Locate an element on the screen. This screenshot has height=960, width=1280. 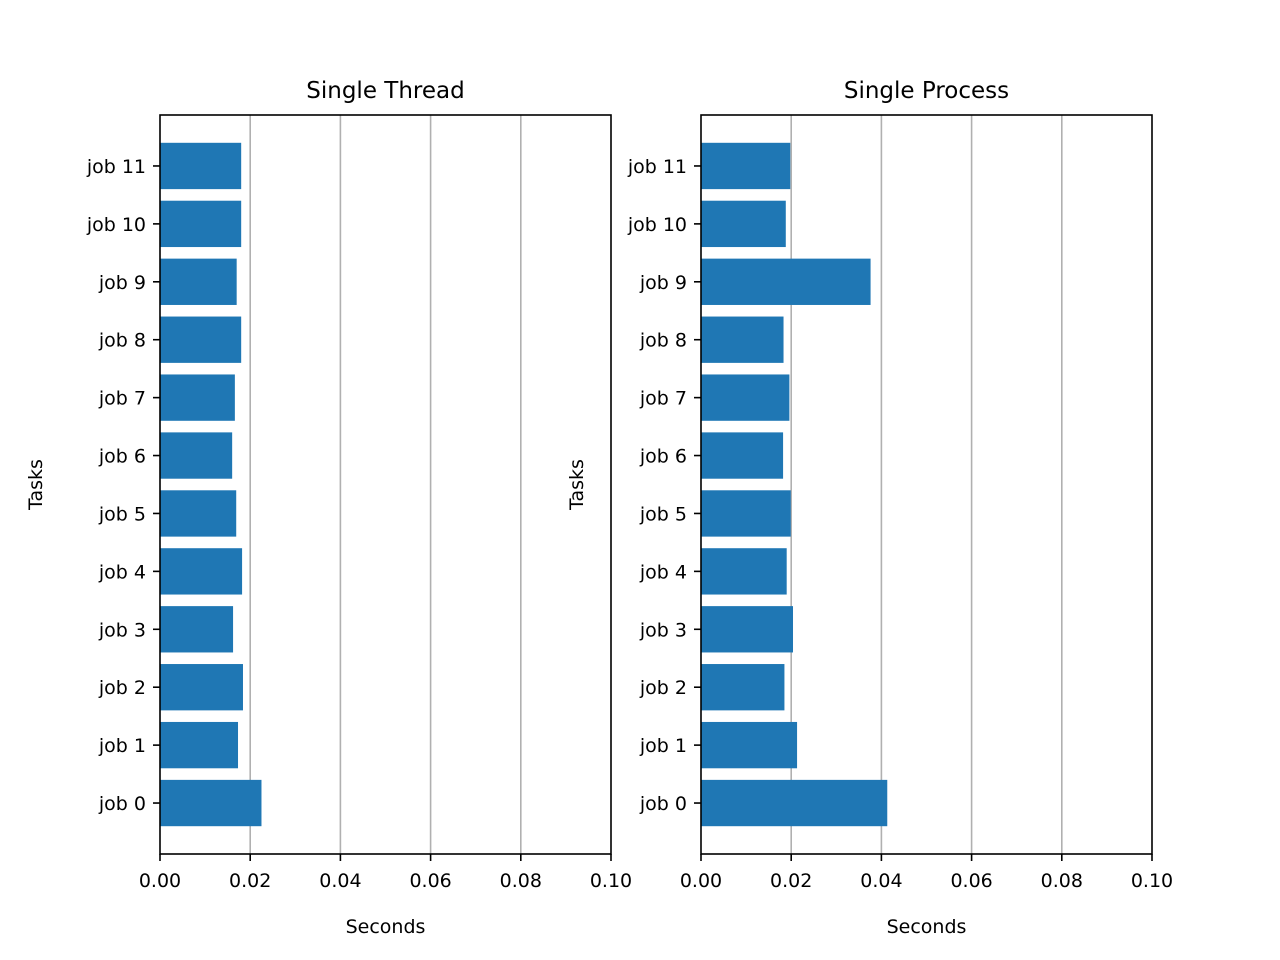
chart-title: Single Thread is located at coordinates (385, 91).